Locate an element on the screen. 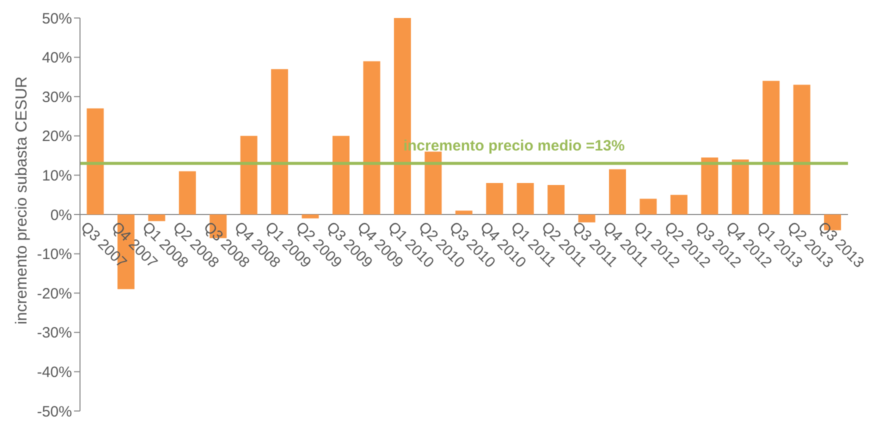  y-tick-label: 20% is located at coordinates (57, 137).